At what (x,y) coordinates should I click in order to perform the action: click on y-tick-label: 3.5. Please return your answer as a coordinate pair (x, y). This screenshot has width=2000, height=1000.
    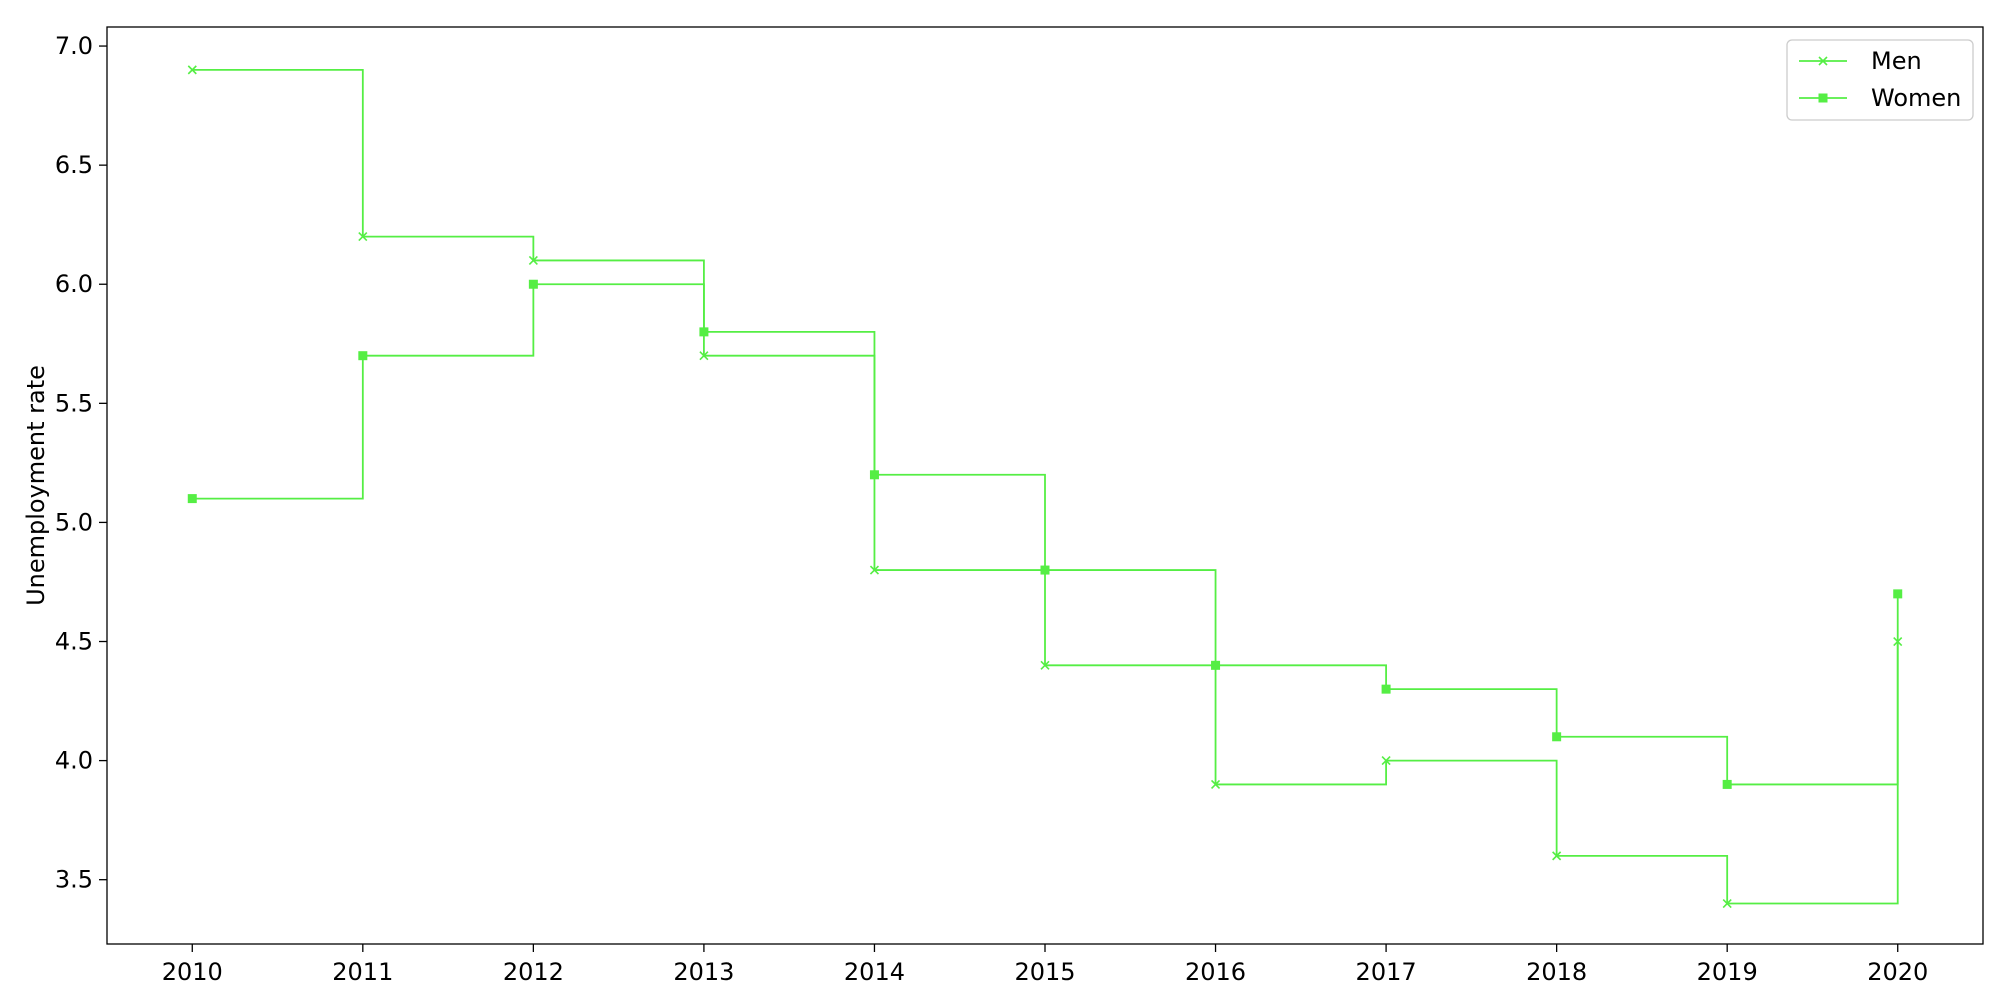
    Looking at the image, I should click on (74, 880).